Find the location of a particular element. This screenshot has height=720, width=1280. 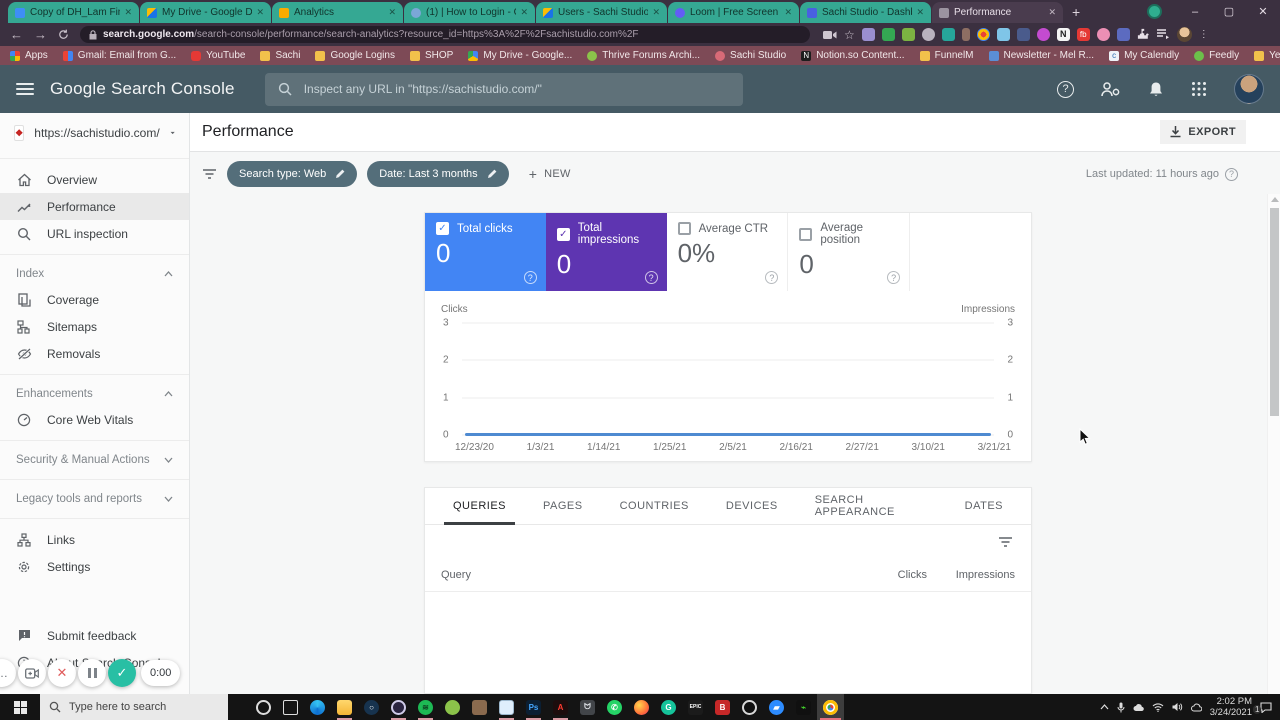

scrollbar-thumb is located at coordinates (1274, 312).